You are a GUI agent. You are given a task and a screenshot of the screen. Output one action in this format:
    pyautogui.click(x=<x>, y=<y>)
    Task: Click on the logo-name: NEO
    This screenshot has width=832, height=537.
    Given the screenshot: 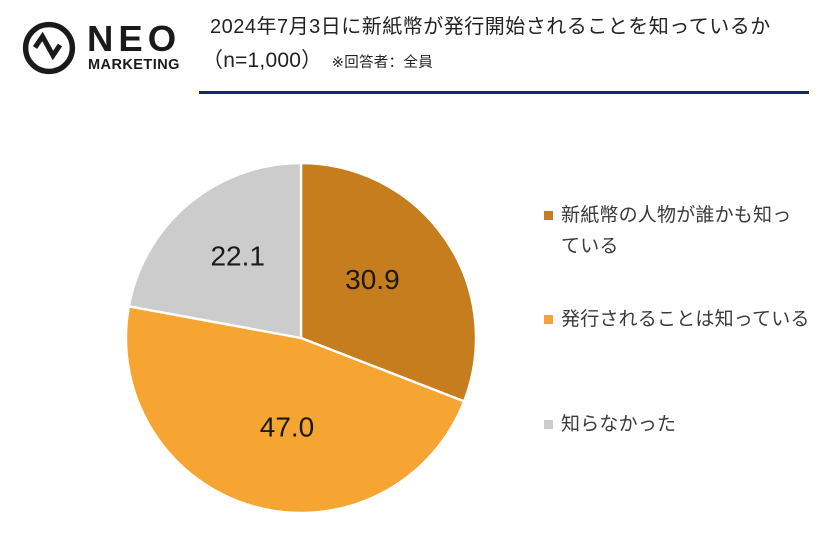 What is the action you would take?
    pyautogui.click(x=134, y=38)
    